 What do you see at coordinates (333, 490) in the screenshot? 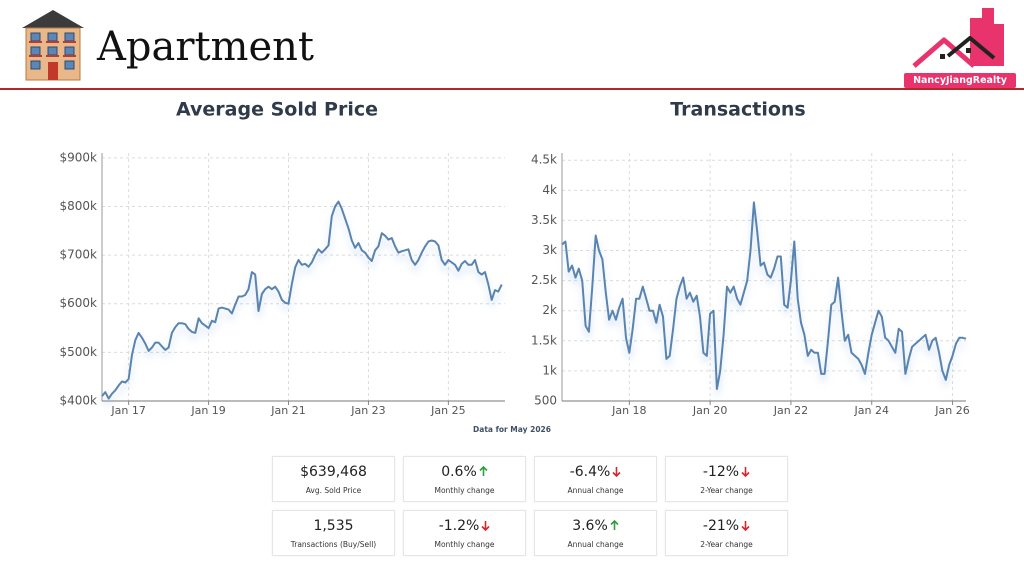
I see `stat-label: Avg. Sold Price` at bounding box center [333, 490].